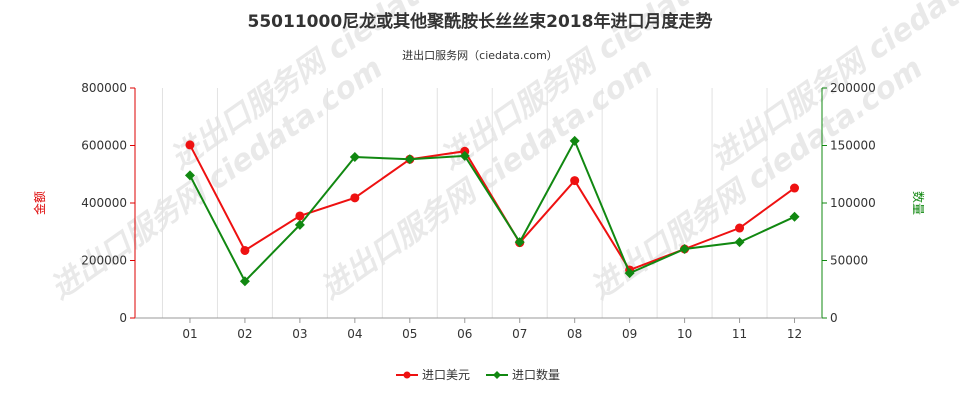 The height and width of the screenshot is (400, 960). Describe the element at coordinates (918, 203) in the screenshot. I see `right-axis-label: 数量` at that location.